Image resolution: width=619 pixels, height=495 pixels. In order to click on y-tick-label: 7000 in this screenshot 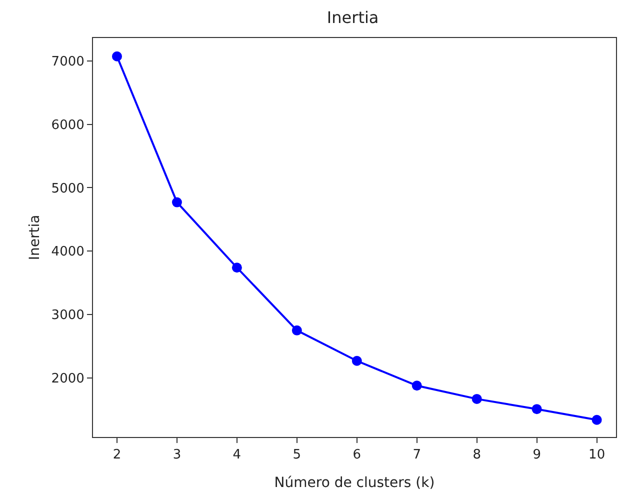, I will do `click(67, 62)`.